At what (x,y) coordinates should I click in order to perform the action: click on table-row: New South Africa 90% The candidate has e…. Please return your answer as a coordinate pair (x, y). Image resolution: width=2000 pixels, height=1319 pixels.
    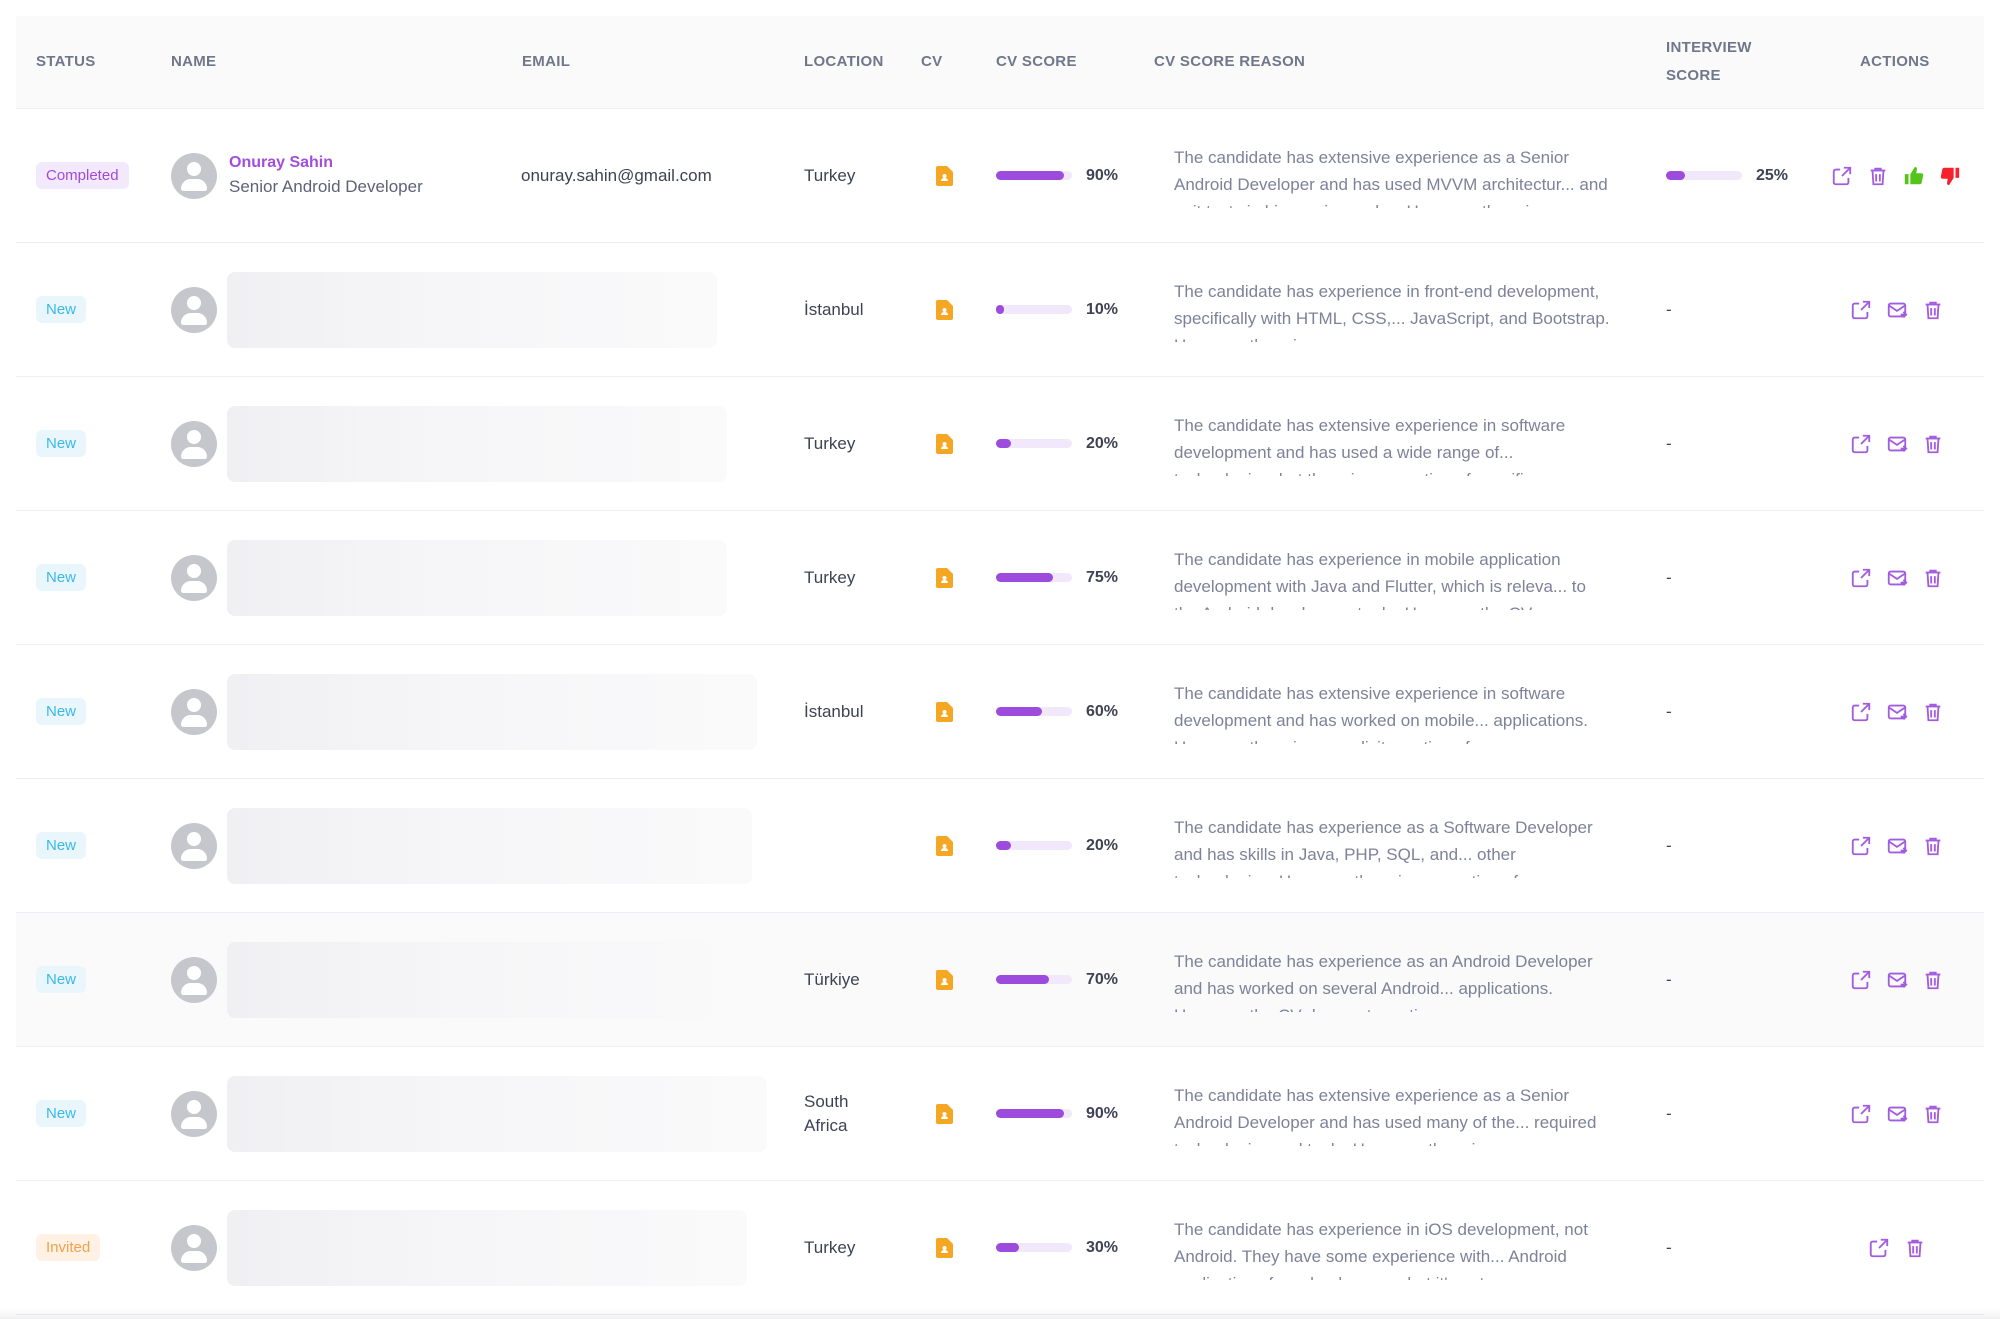
    Looking at the image, I should click on (1000, 1114).